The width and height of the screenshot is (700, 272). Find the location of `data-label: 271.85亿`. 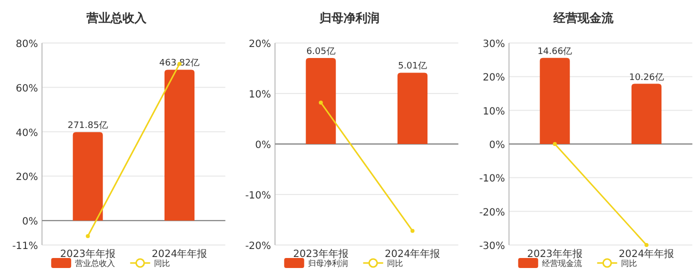

data-label: 271.85亿 is located at coordinates (88, 126).